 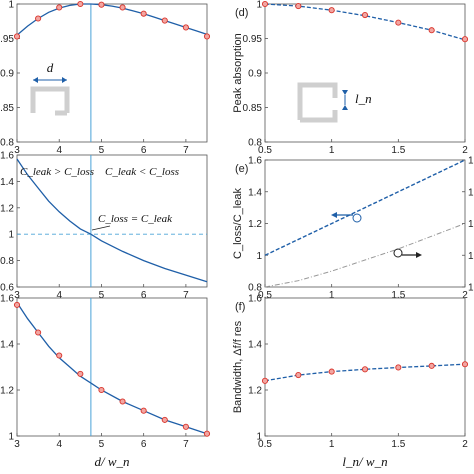 I want to click on panel-a: 0.8 0.85 0.9 0.95 1 3 4 5 6 7 d, so click(x=105, y=78).